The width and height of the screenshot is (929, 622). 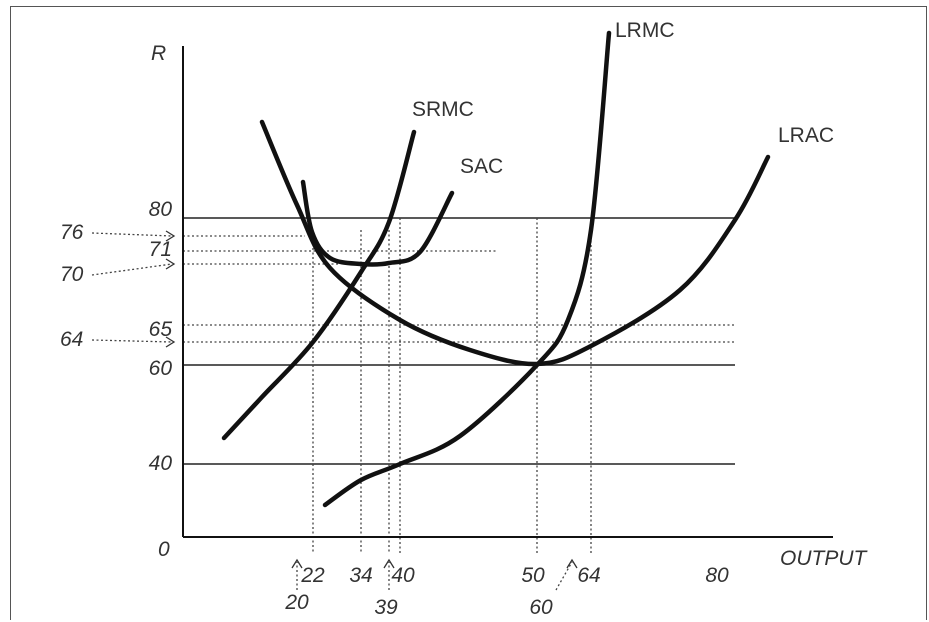 What do you see at coordinates (360, 575) in the screenshot?
I see `x-tick-34: 34` at bounding box center [360, 575].